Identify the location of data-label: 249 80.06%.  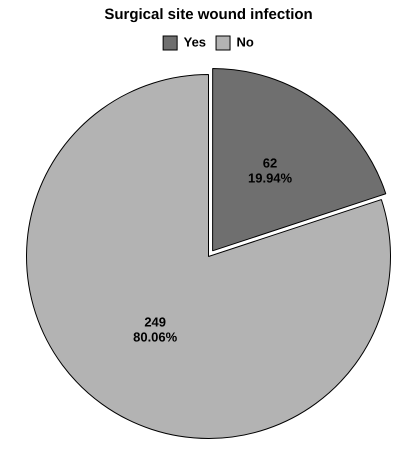
(155, 329).